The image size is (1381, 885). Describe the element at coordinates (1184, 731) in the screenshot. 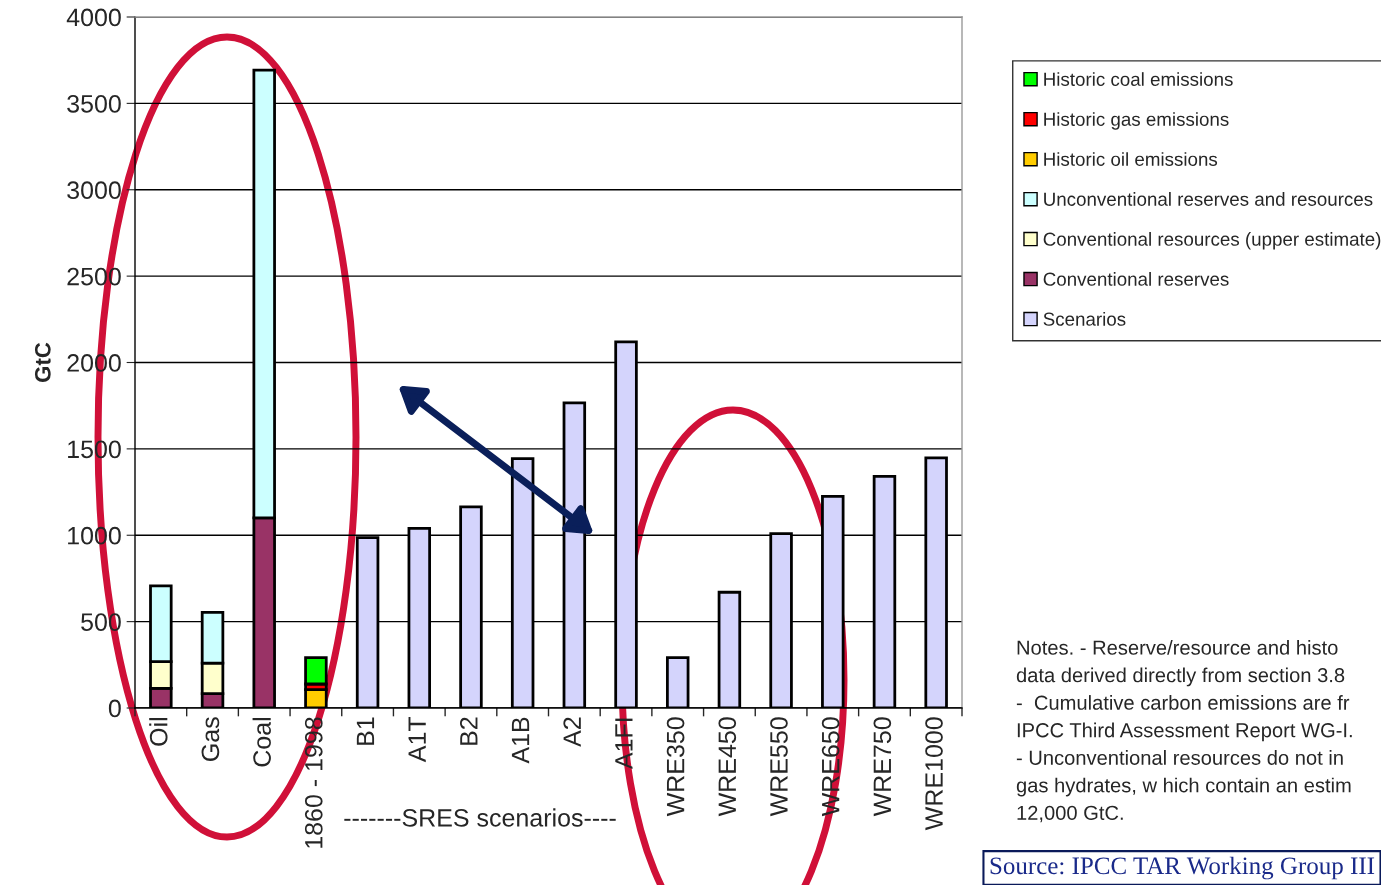

I see `text: Notes. - Reserve/resource and histo data derived directly from section 3.8 - Cumulative carbon emissions are fr IPCC Third Assessment Report WG-I. - Unconventional resources do not in gas hydrates, w hich contain an estim 12,000 GtC.` at that location.